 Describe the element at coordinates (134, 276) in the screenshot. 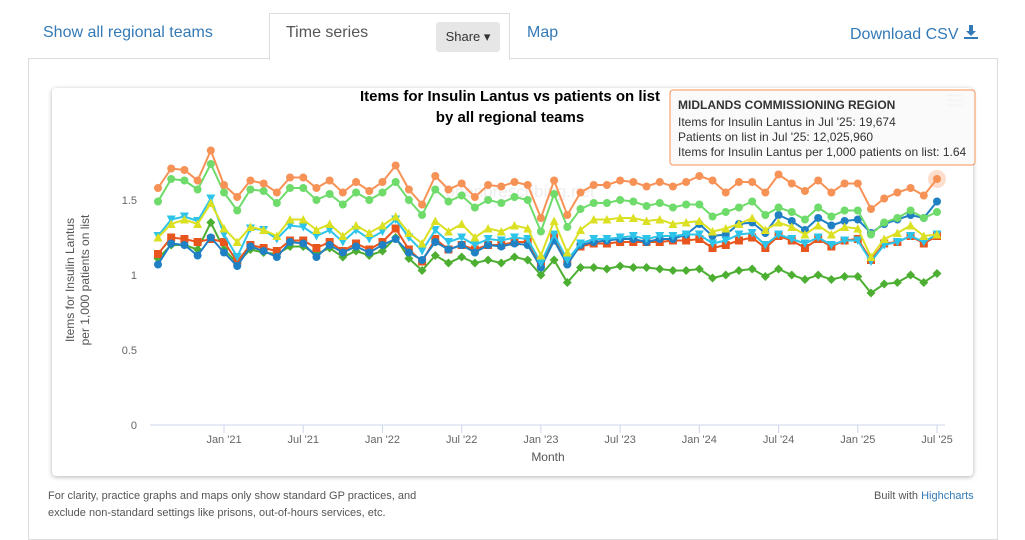

I see `y-tick-label: 1` at that location.